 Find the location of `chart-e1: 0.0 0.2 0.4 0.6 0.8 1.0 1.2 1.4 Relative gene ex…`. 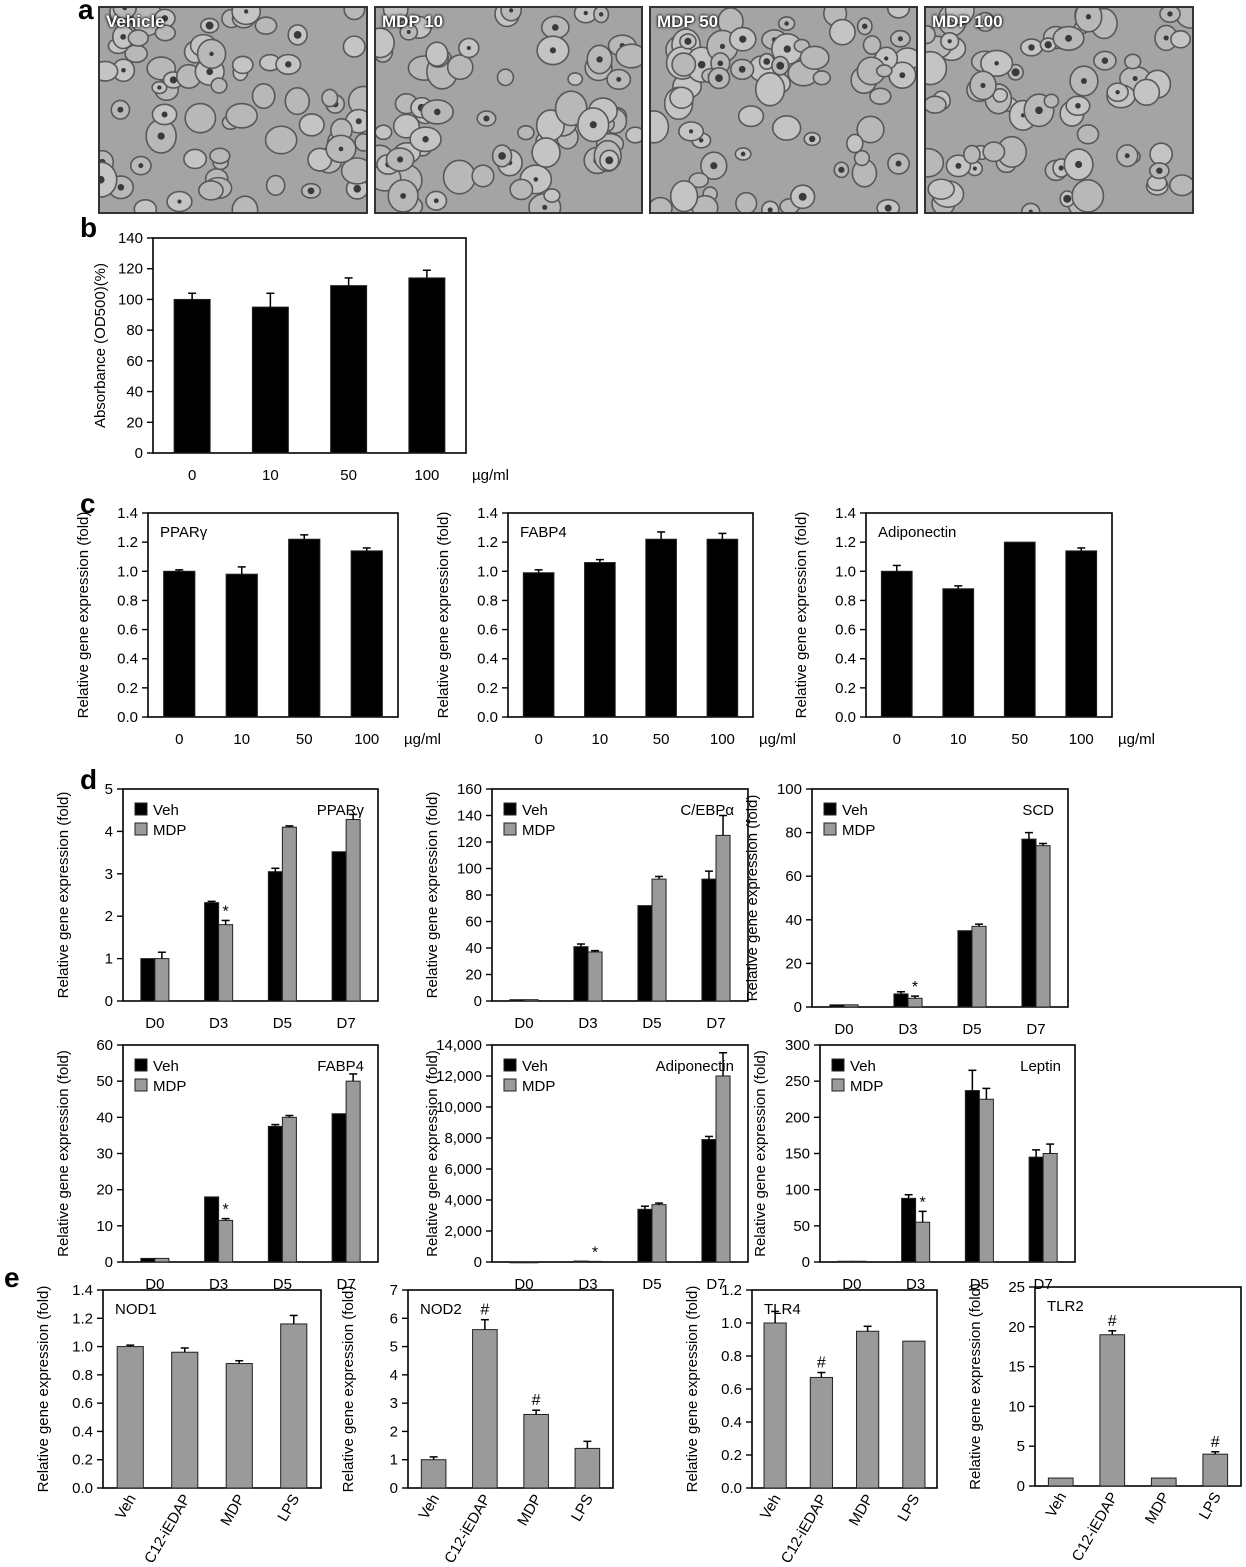

chart-e1: 0.0 0.2 0.4 0.6 0.8 1.0 1.2 1.4 Relative gene ex… is located at coordinates (178, 1424).